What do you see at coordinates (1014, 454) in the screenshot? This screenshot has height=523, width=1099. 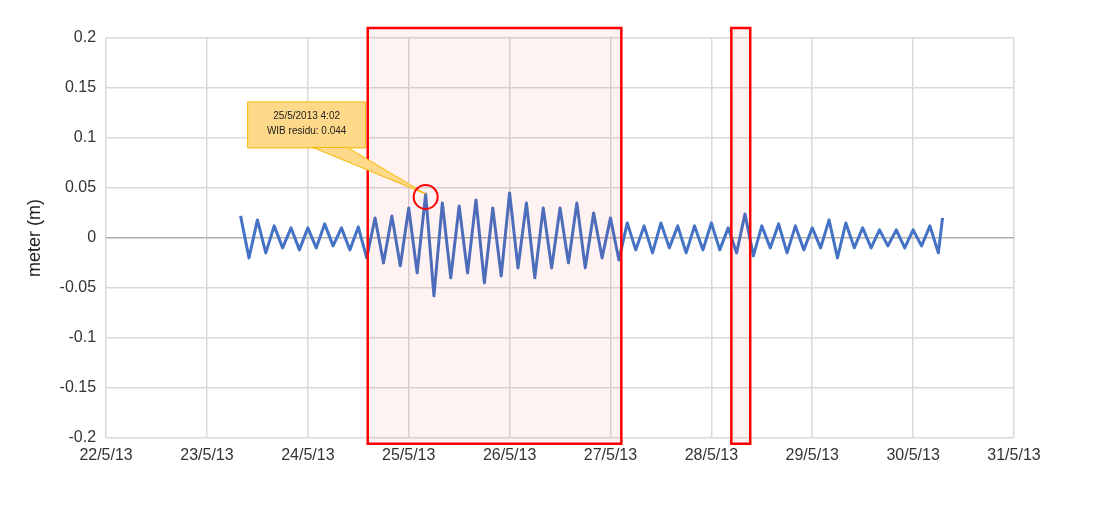 I see `x-tick-label: 31/5/13` at bounding box center [1014, 454].